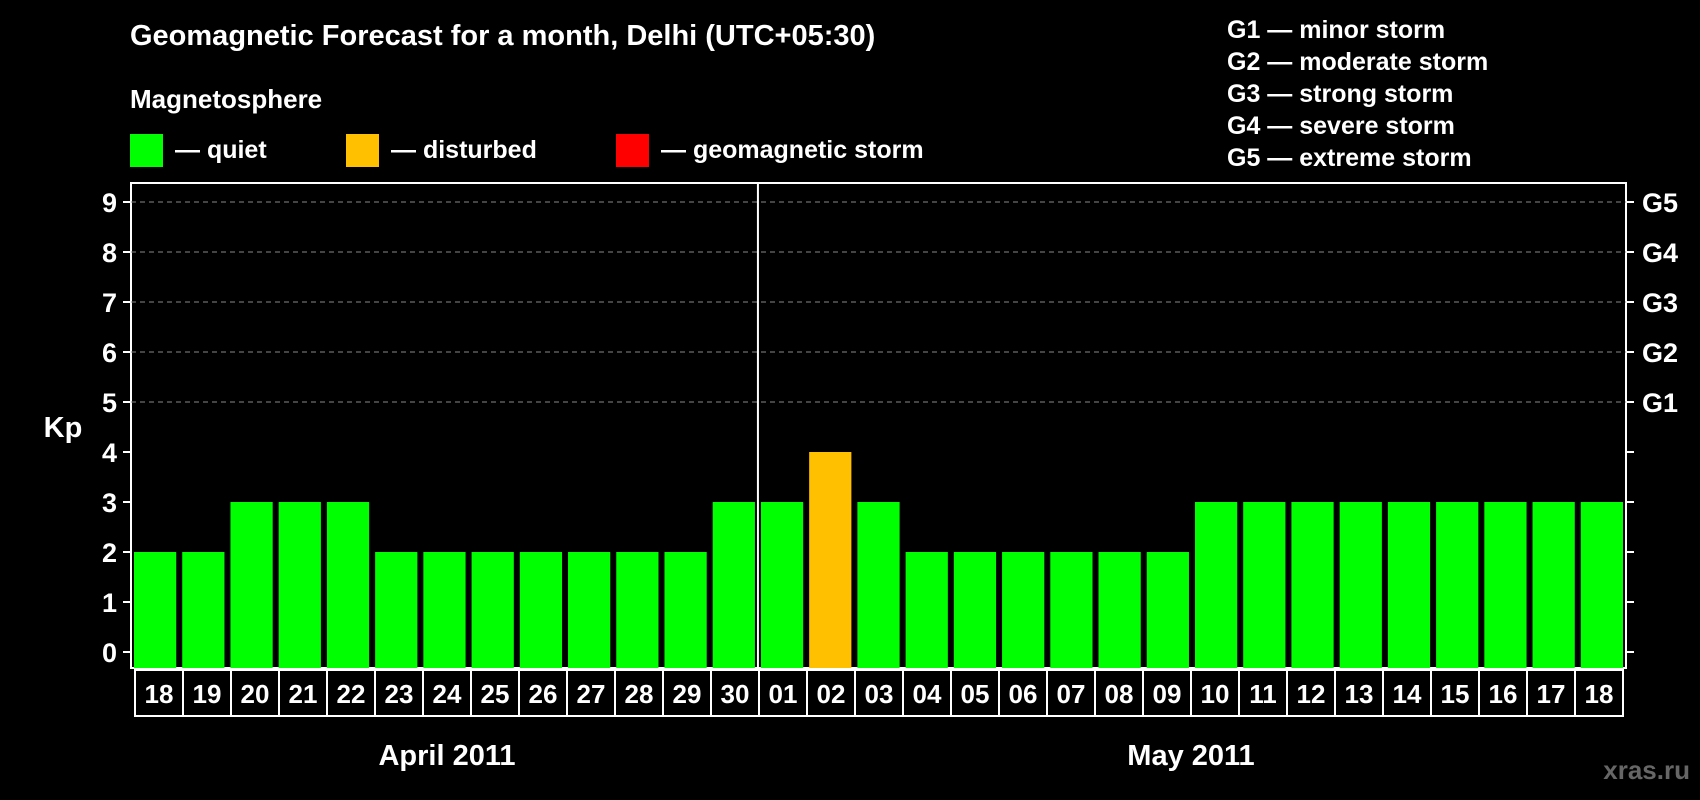  Describe the element at coordinates (1407, 694) in the screenshot. I see `x-tick-label: 14` at that location.